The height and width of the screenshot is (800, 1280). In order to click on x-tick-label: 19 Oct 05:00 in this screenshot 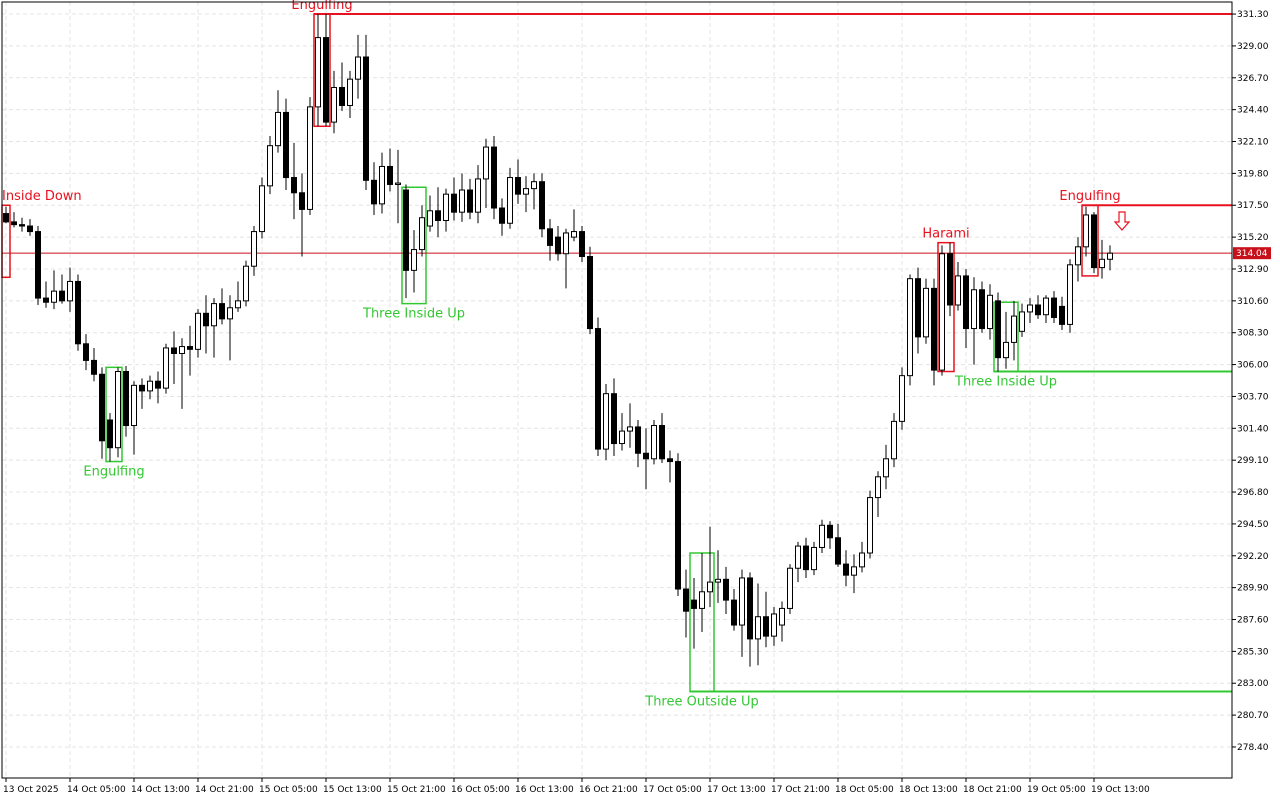, I will do `click(1056, 790)`.